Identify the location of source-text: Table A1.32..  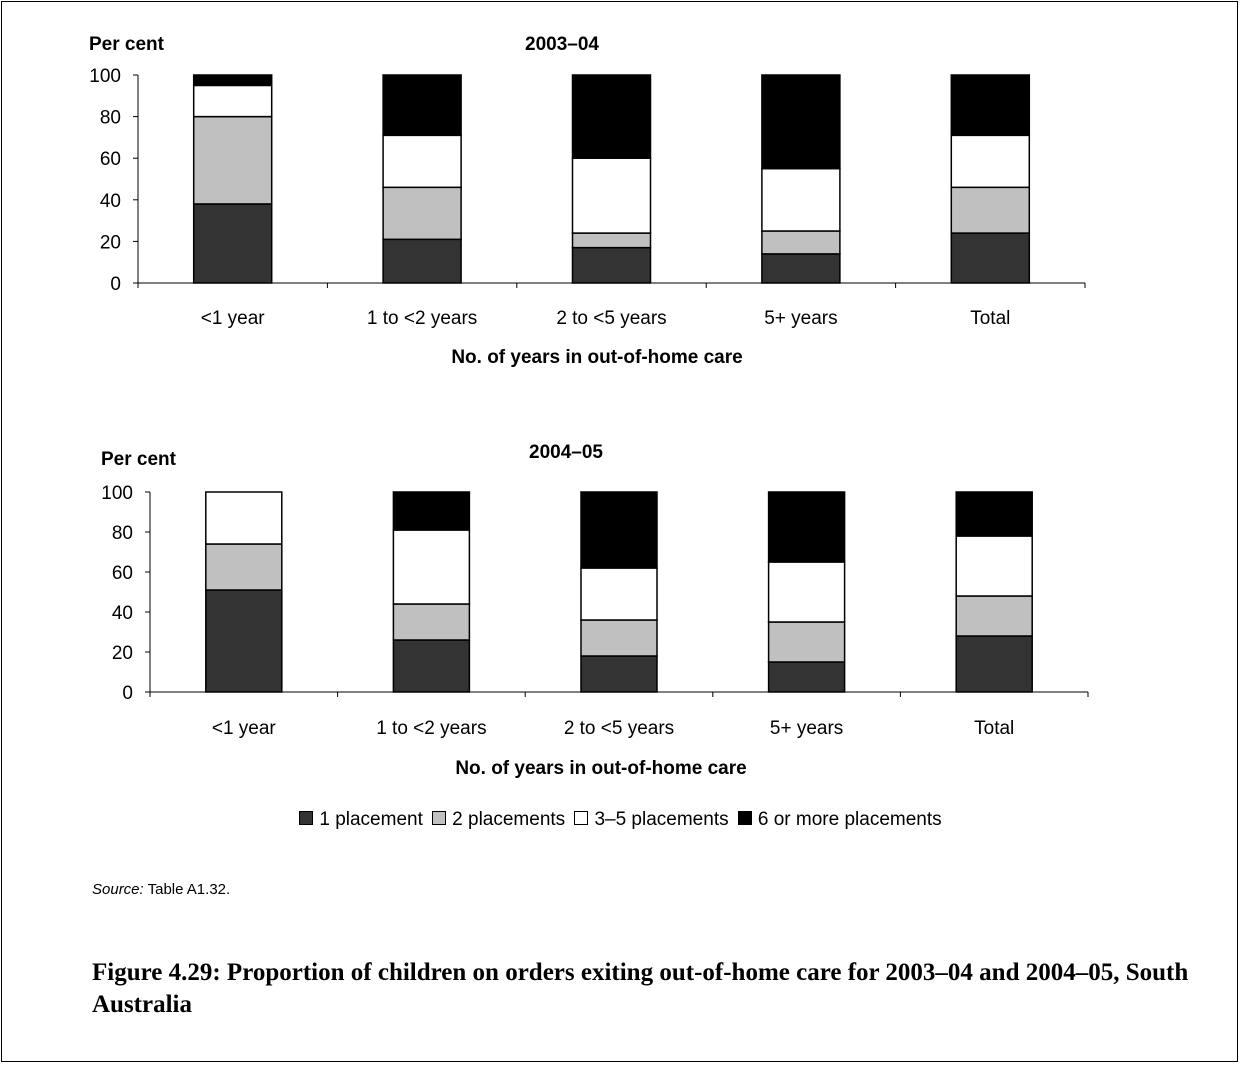
(187, 889).